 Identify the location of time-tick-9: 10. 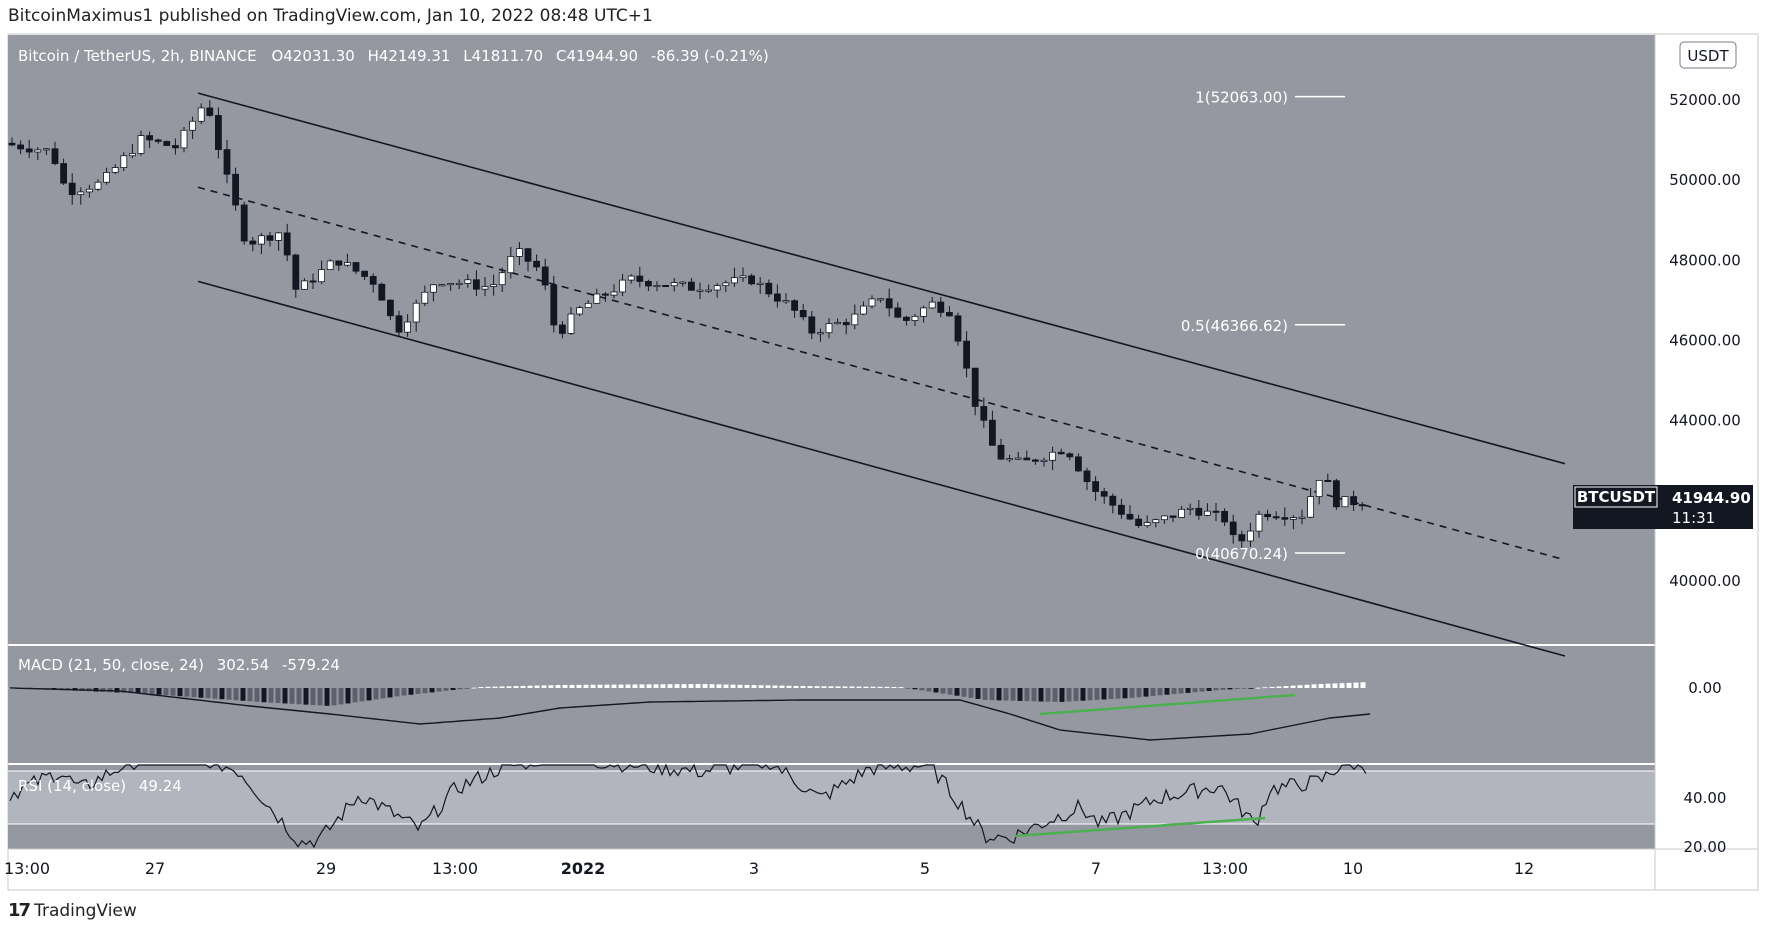
(1353, 868).